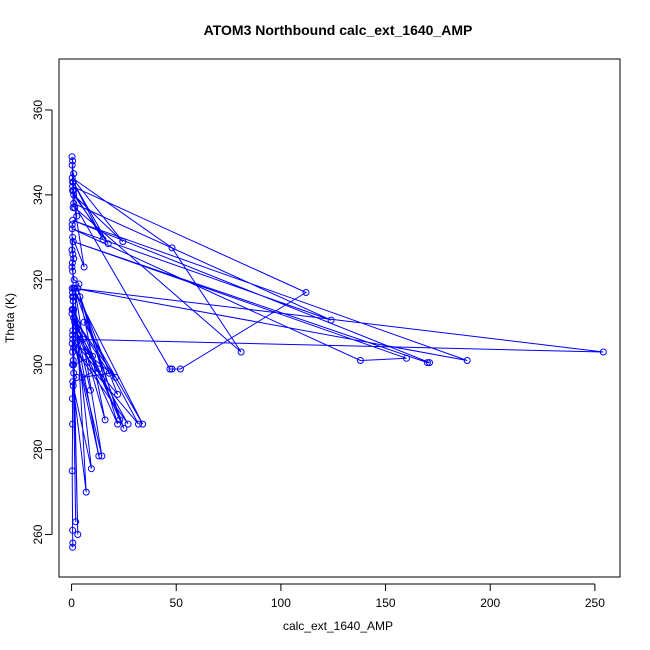  Describe the element at coordinates (38, 449) in the screenshot. I see `y-tick-label: 280` at that location.